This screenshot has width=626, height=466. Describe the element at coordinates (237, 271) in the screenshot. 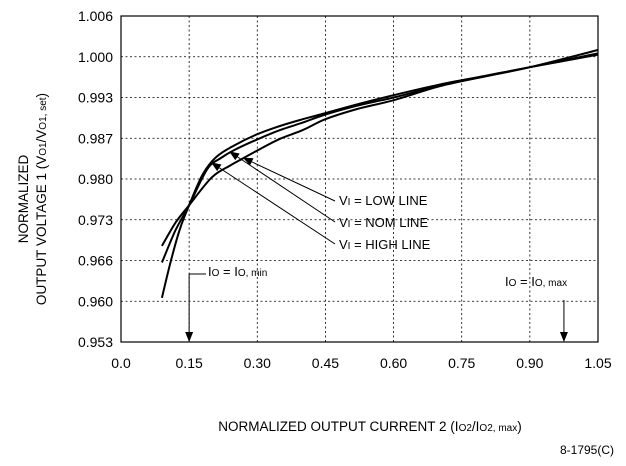

I see `io-min-label: IO = IO, min` at that location.